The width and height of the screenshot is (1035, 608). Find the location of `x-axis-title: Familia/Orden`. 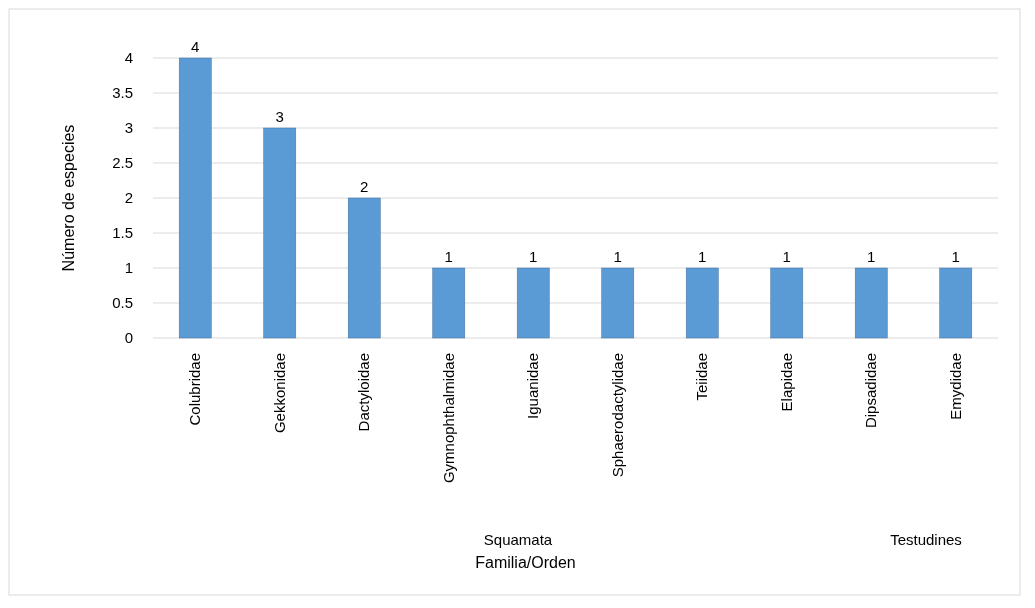

x-axis-title: Familia/Orden is located at coordinates (525, 562).